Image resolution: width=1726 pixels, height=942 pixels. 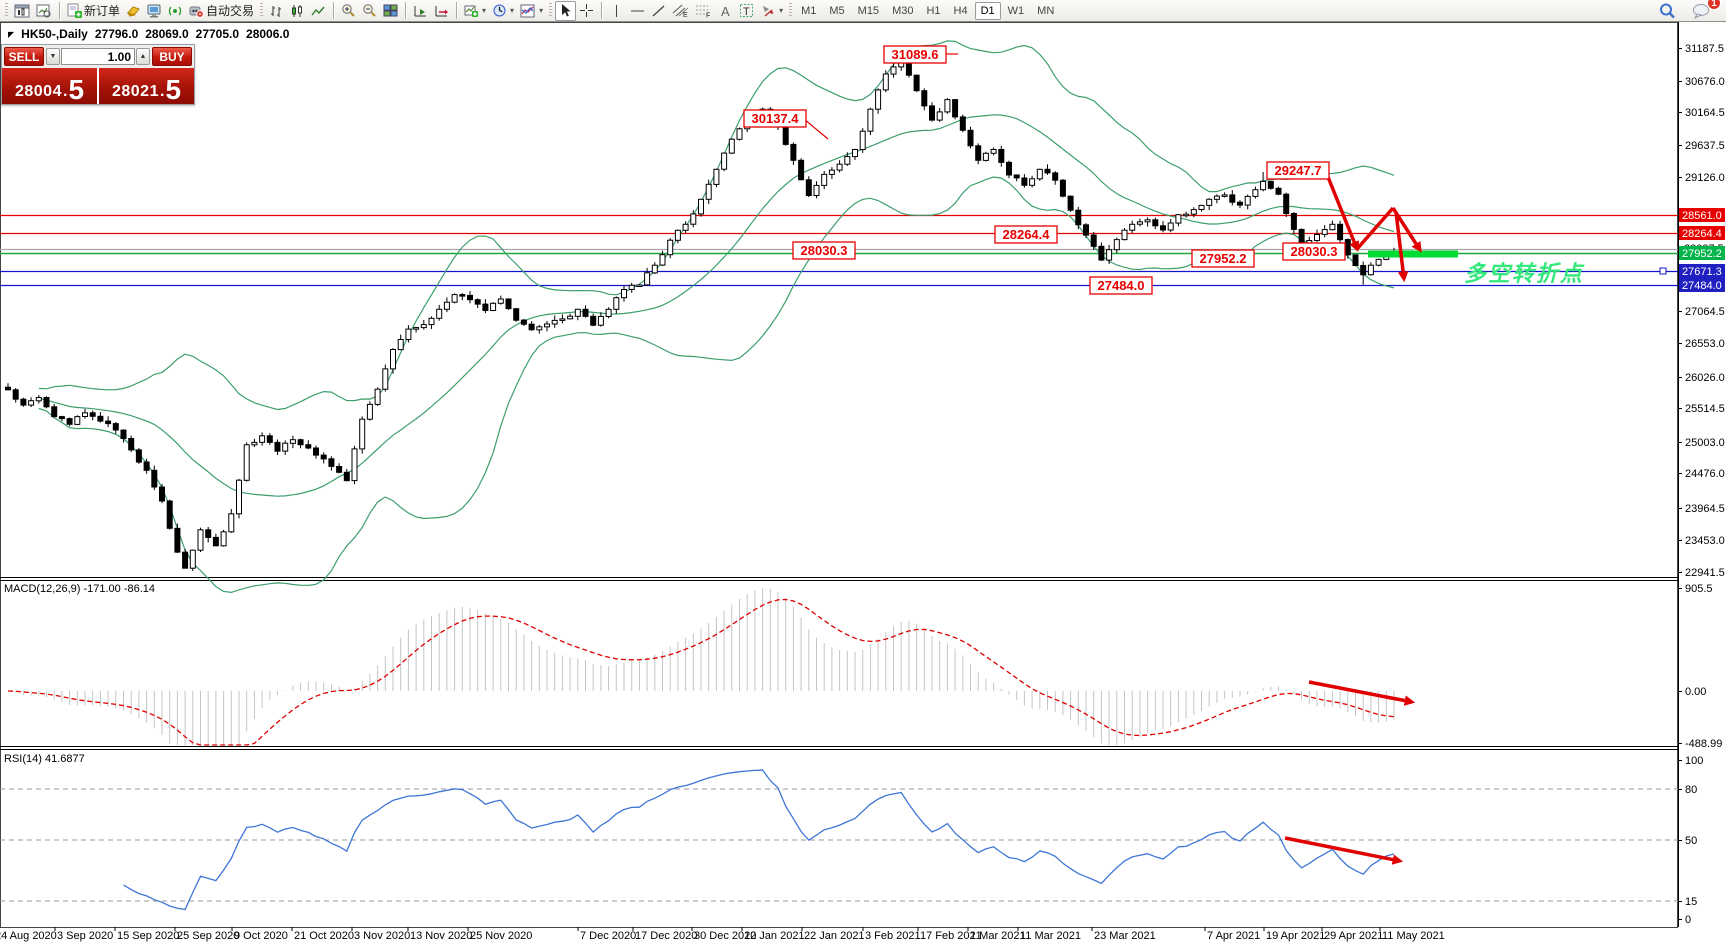 What do you see at coordinates (1663, 271) in the screenshot?
I see `line-handle` at bounding box center [1663, 271].